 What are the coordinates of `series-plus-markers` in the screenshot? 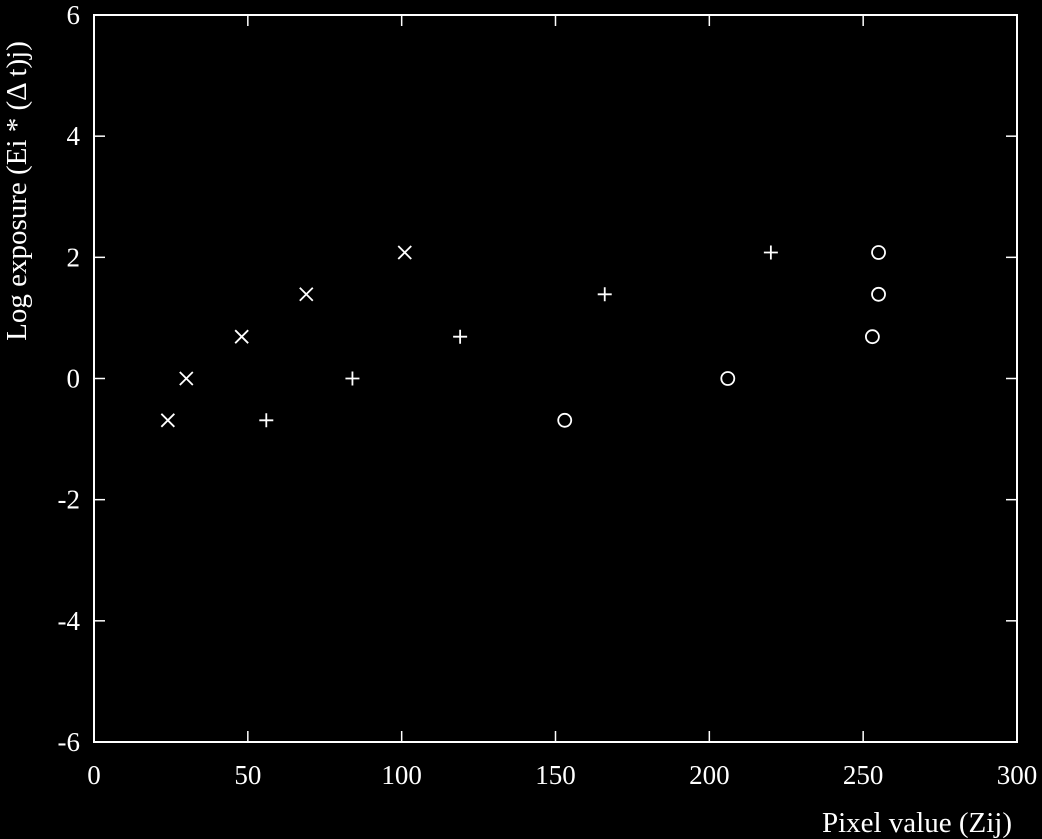 It's located at (518, 336).